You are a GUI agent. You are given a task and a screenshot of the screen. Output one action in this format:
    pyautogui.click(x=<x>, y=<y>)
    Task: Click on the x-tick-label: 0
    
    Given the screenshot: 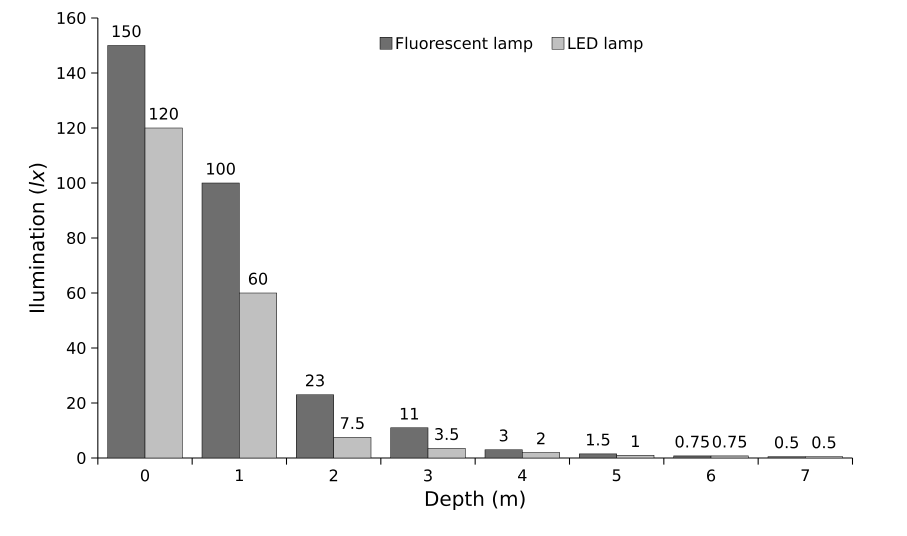 What is the action you would take?
    pyautogui.click(x=145, y=475)
    